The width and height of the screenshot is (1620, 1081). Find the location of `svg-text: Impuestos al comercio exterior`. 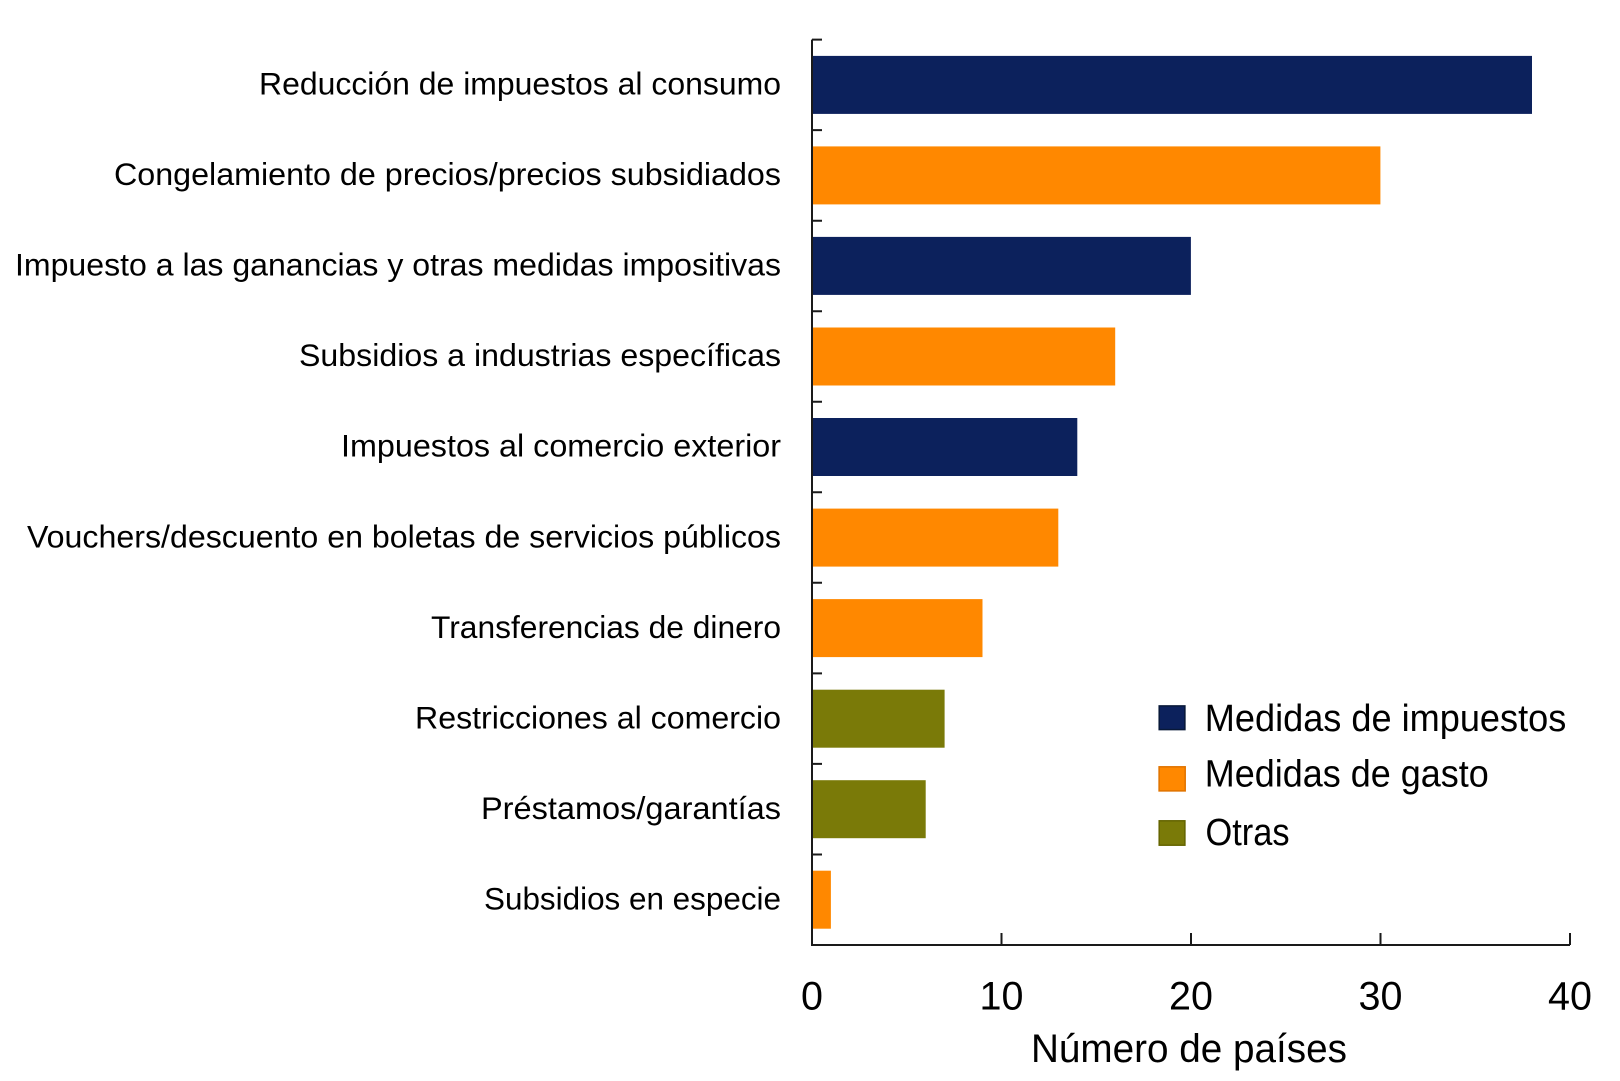

svg-text: Impuestos al comercio exterior is located at coordinates (561, 446).